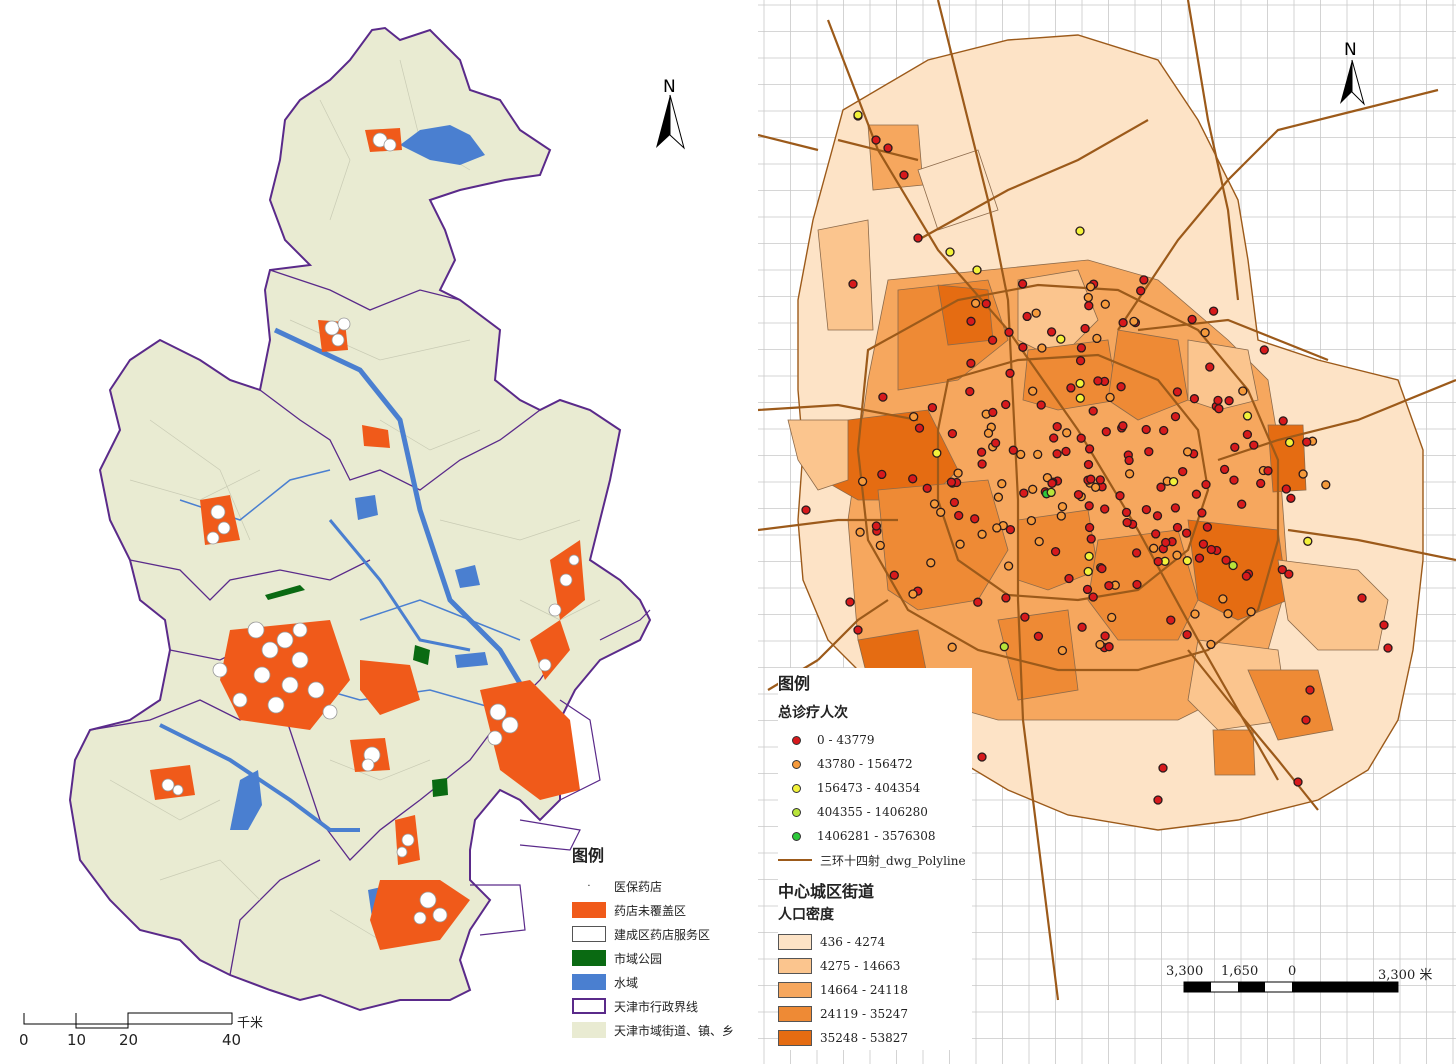  What do you see at coordinates (864, 990) in the screenshot?
I see `legend-label: 14664 - 24118` at bounding box center [864, 990].